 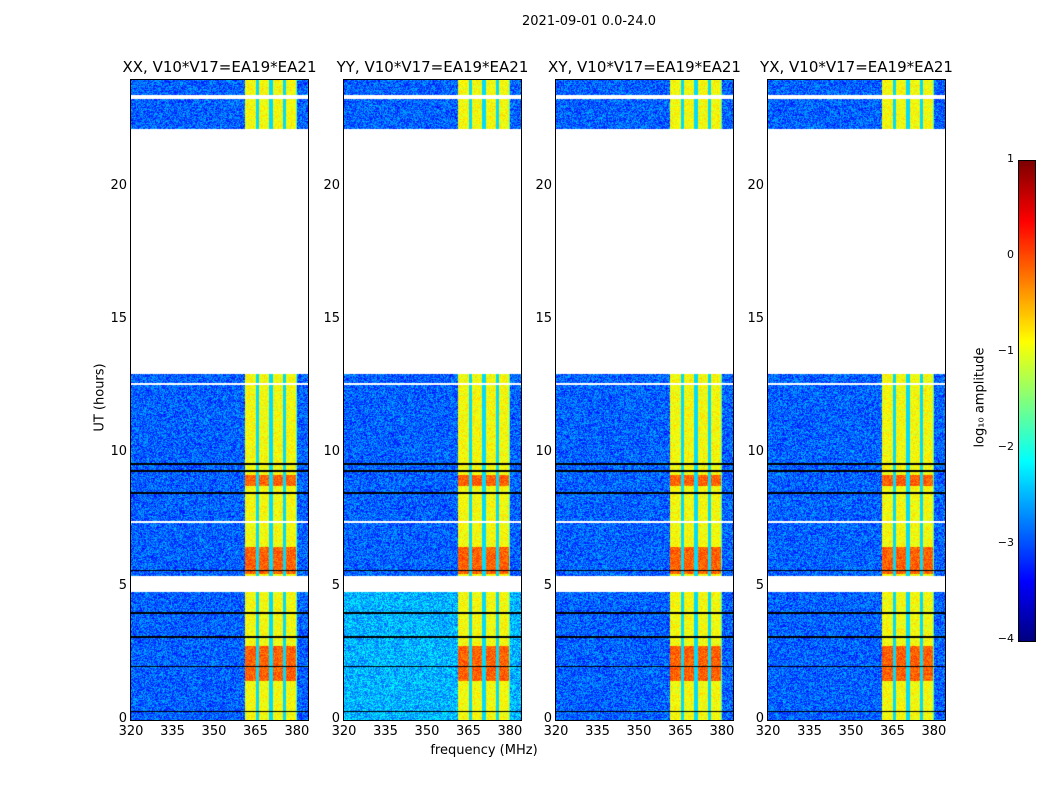 What do you see at coordinates (1005, 350) in the screenshot?
I see `colorbar-tick-label: −1` at bounding box center [1005, 350].